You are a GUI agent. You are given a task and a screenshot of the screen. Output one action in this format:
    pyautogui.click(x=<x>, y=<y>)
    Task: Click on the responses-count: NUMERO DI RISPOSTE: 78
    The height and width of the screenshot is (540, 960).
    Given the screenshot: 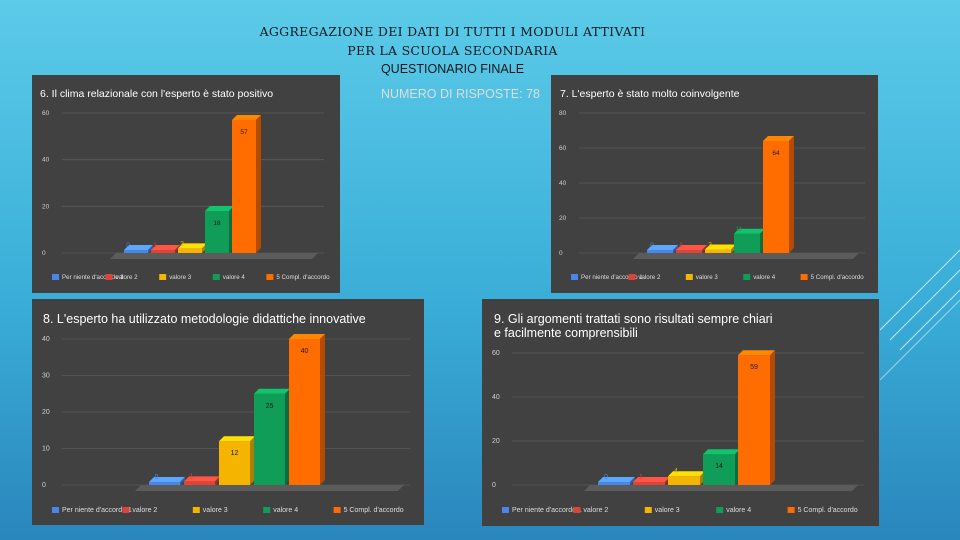 What is the action you would take?
    pyautogui.click(x=440, y=94)
    